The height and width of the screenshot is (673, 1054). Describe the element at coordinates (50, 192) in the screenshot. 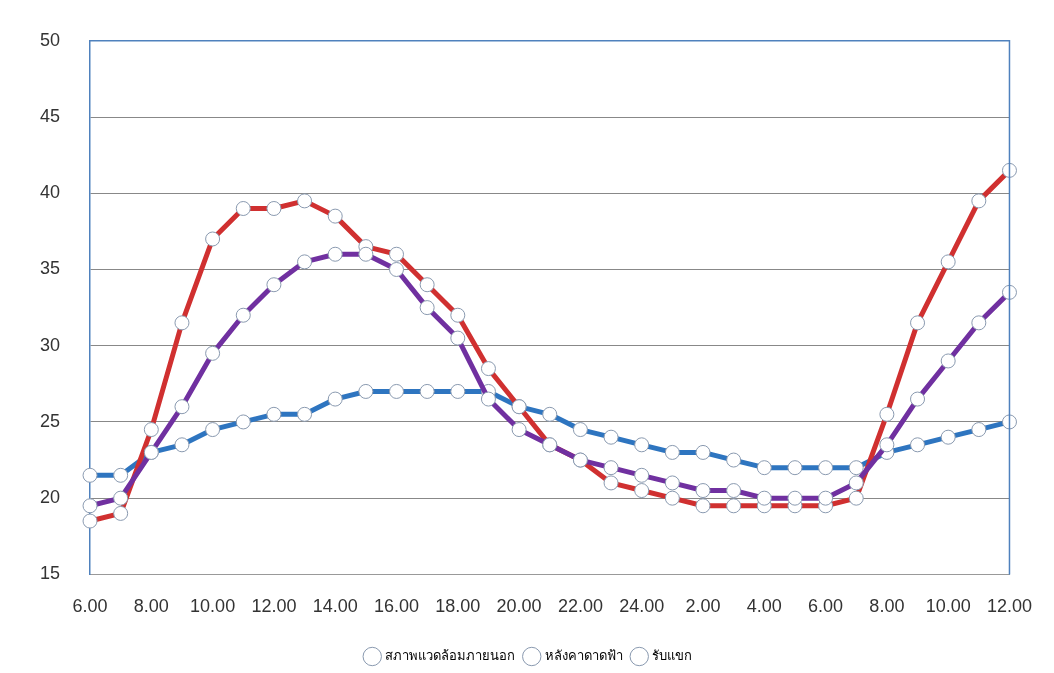

I see `y-tick-label: 40` at that location.